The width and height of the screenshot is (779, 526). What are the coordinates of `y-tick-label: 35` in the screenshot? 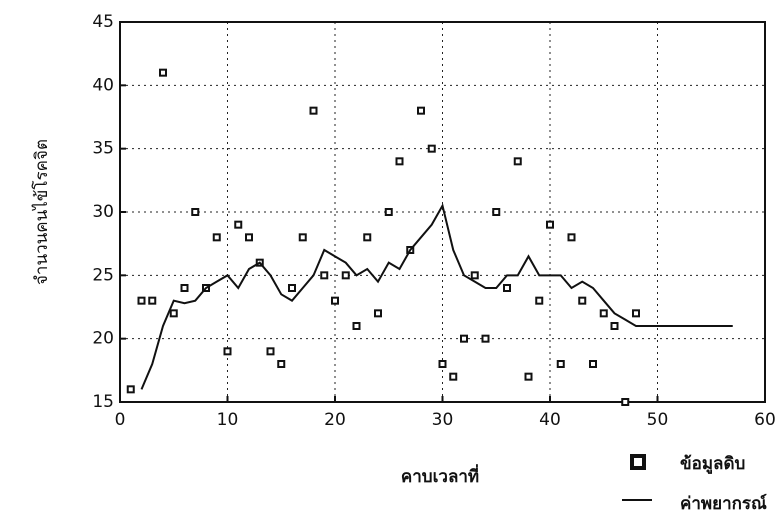 It's located at (103, 149).